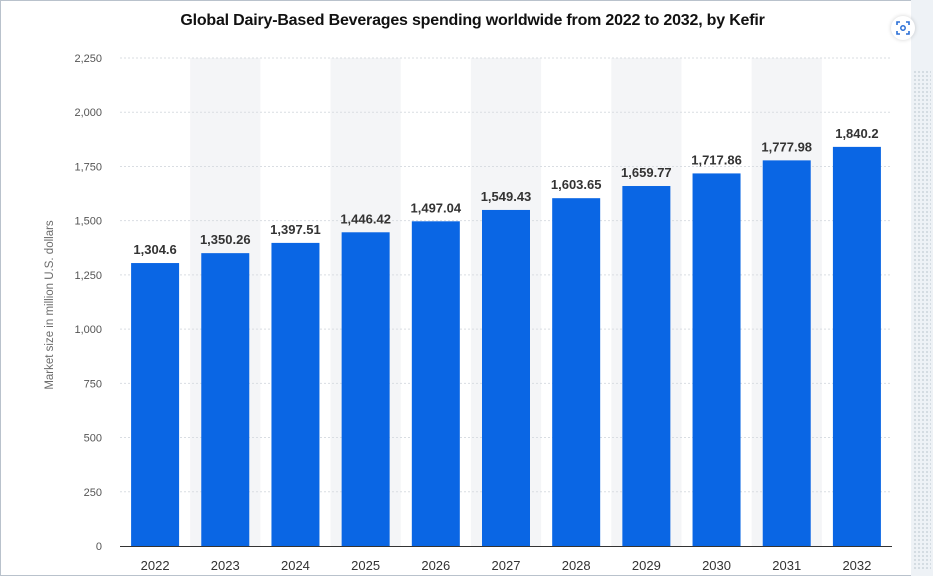  What do you see at coordinates (365, 565) in the screenshot?
I see `x-tick-label: 2025` at bounding box center [365, 565].